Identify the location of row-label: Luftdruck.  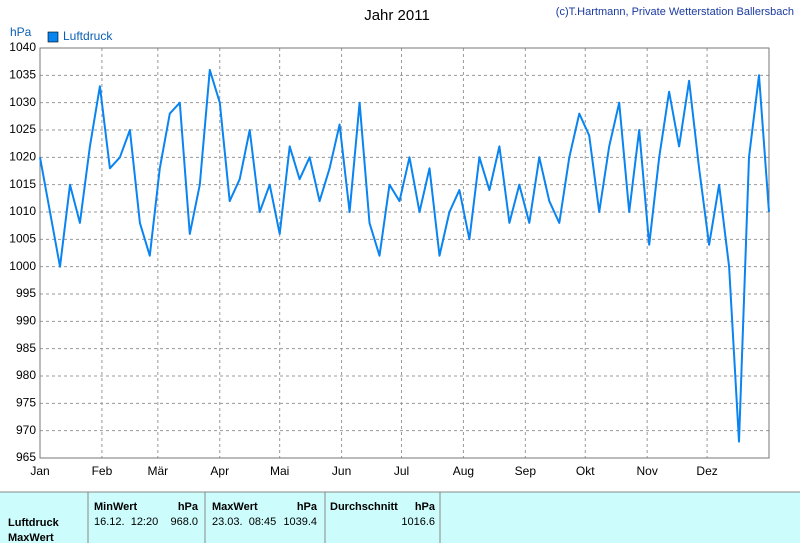
(34, 523).